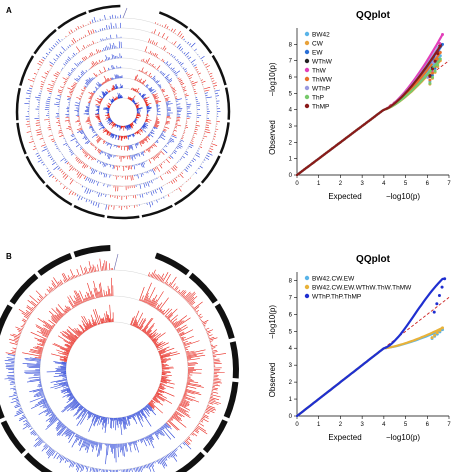 The width and height of the screenshot is (474, 472). What do you see at coordinates (291, 332) in the screenshot?
I see `y-tick-label: 5` at bounding box center [291, 332].